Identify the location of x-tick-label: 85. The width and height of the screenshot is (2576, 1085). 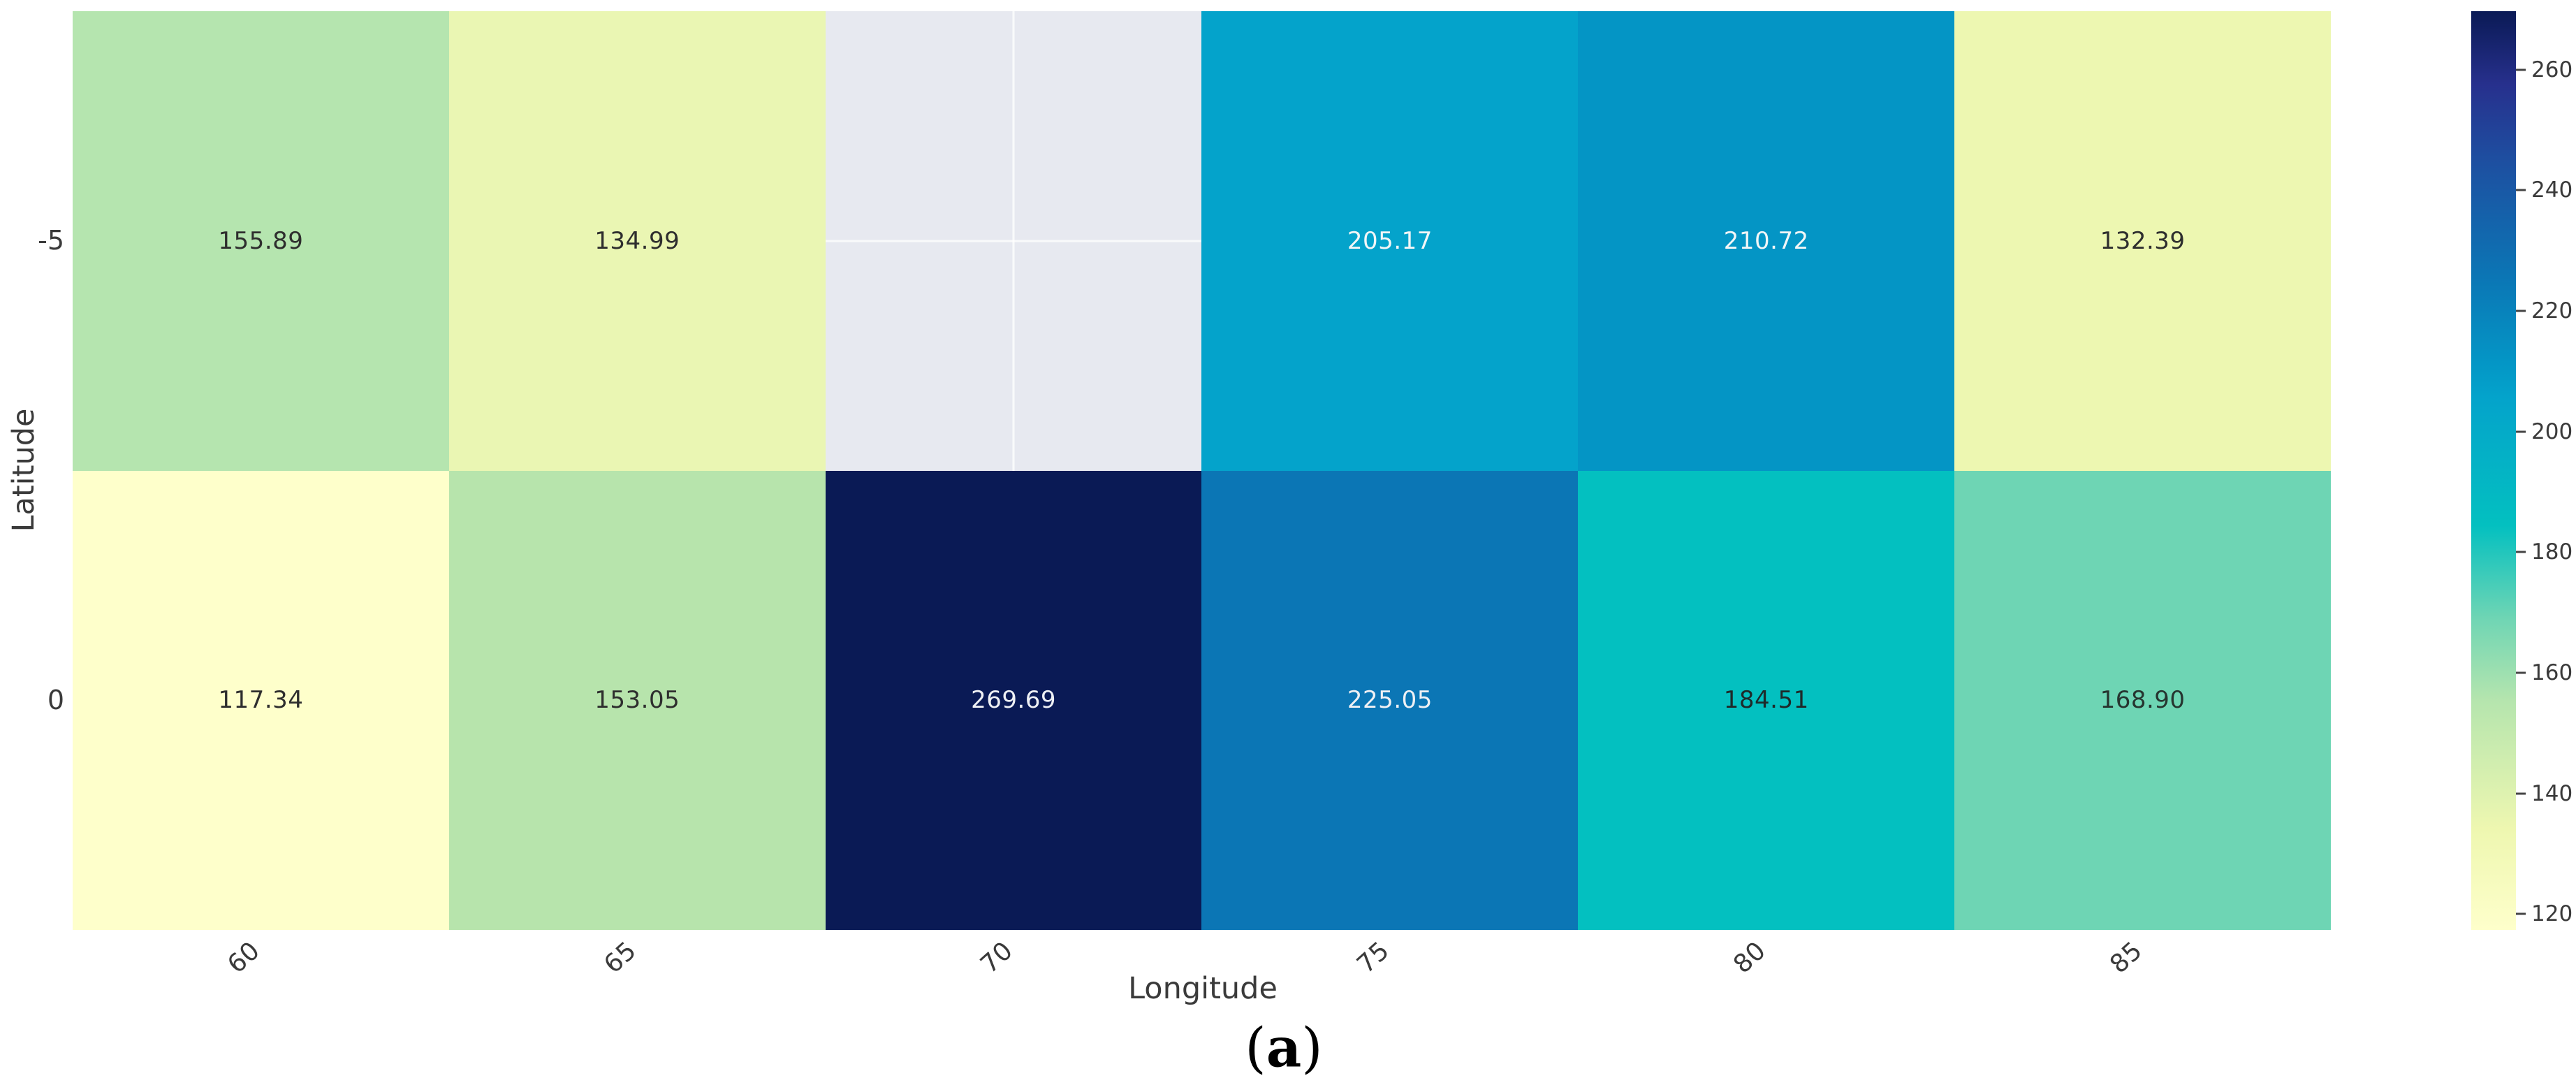
(2126, 958).